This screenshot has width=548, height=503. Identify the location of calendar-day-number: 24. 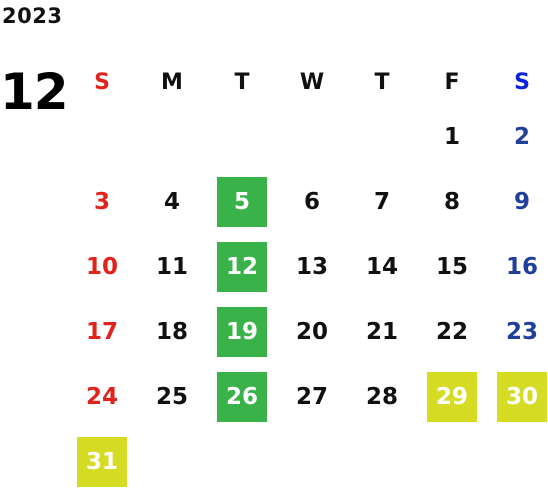
(101, 396).